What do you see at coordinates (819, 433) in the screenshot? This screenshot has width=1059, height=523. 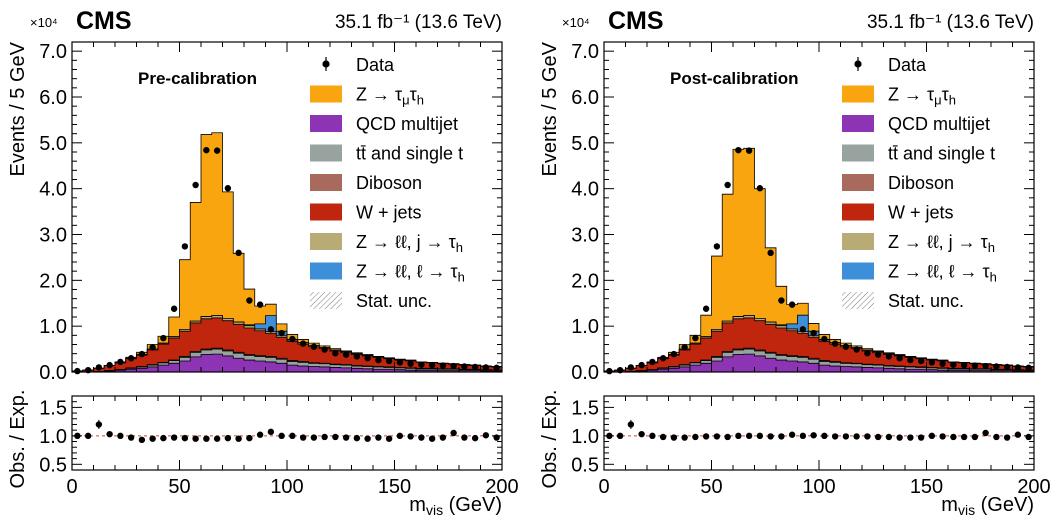 I see `ratio-plot-frame` at bounding box center [819, 433].